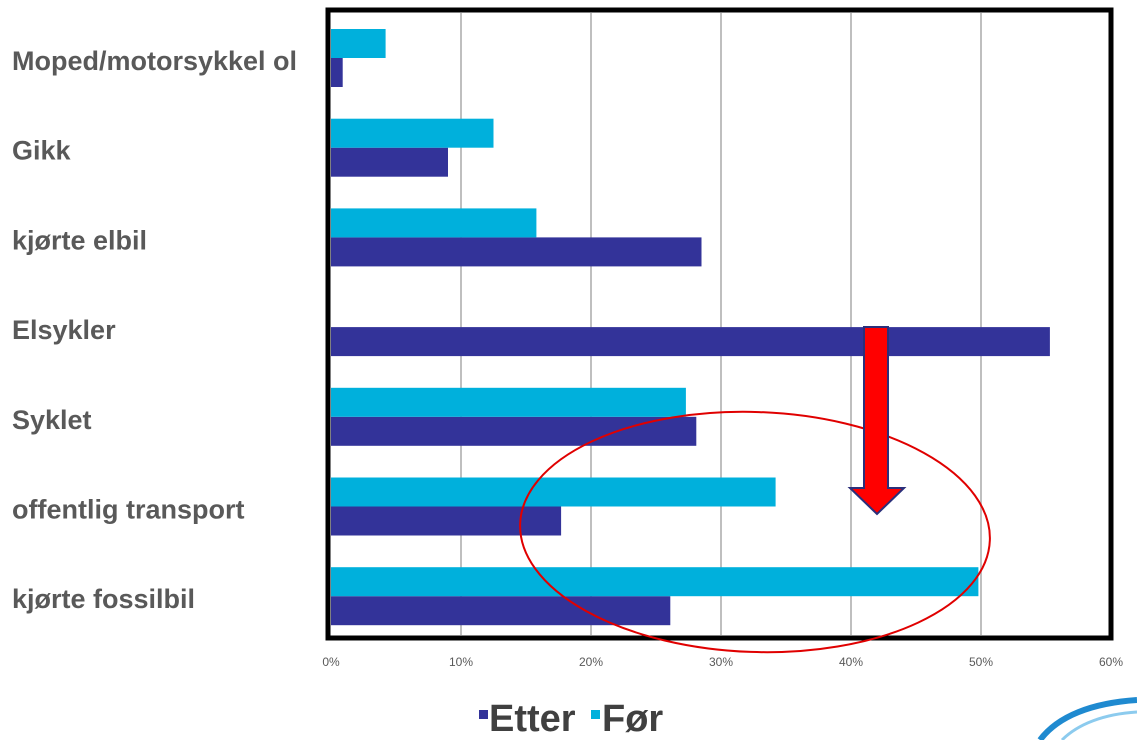 This screenshot has height=740, width=1137. Describe the element at coordinates (516, 252) in the screenshot. I see `bar-etter-kjorte-elbil` at that location.